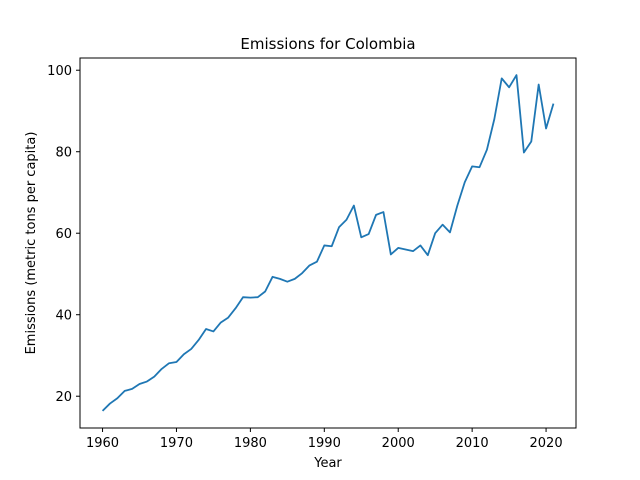 This screenshot has height=480, width=640. What do you see at coordinates (250, 443) in the screenshot?
I see `x-tick-label: 1980` at bounding box center [250, 443].